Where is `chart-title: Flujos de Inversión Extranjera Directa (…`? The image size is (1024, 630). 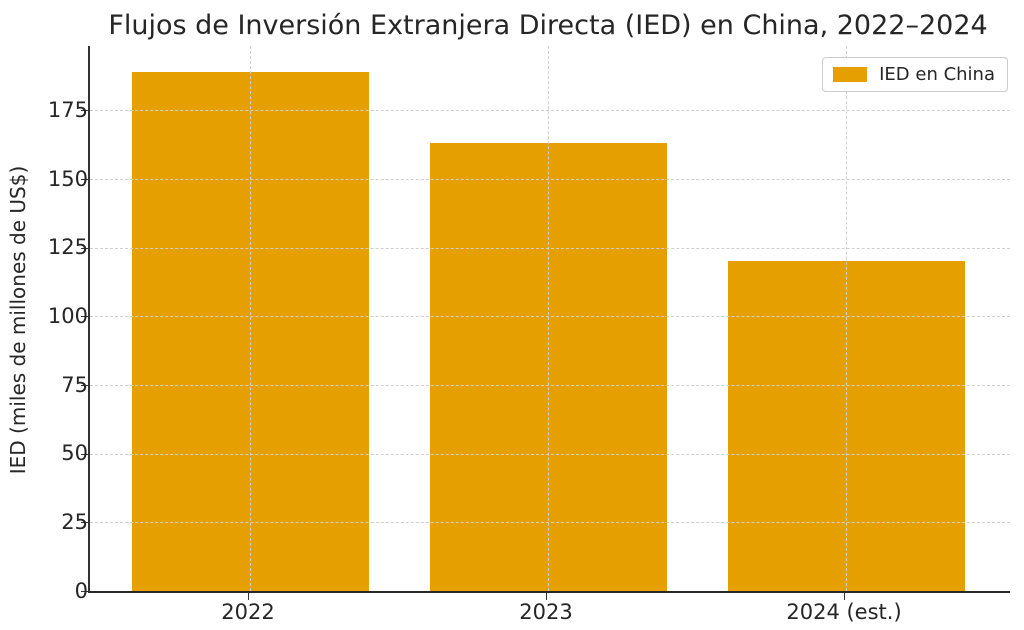
chart-title: Flujos de Inversión Extranjera Directa (… is located at coordinates (548, 25).